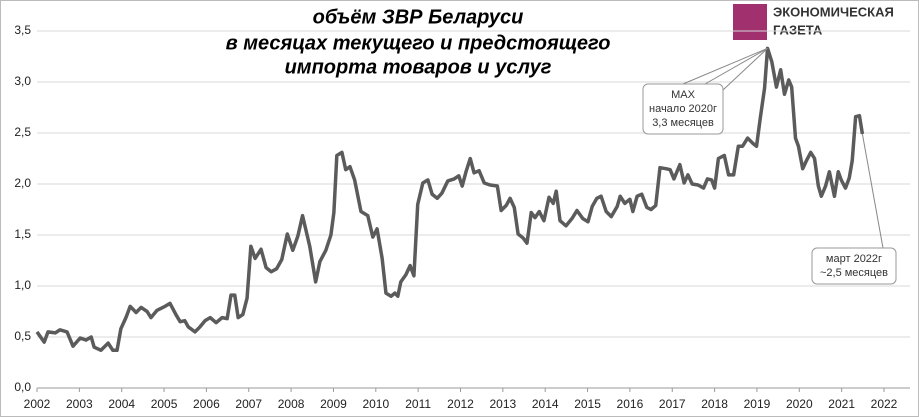 This screenshot has height=417, width=919. I want to click on y-tick-label: 2,0, so click(22, 183).